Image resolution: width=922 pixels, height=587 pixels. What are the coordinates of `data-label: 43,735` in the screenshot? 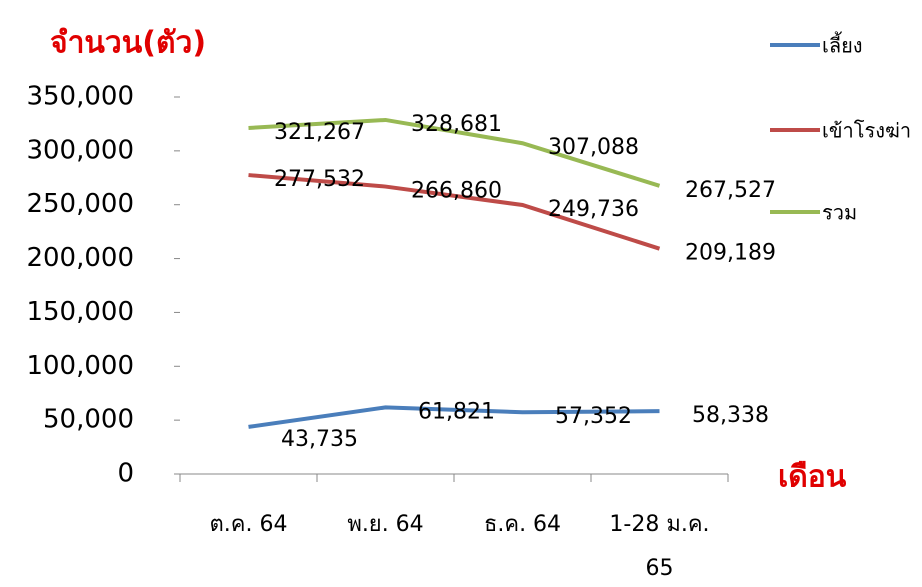 It's located at (319, 439).